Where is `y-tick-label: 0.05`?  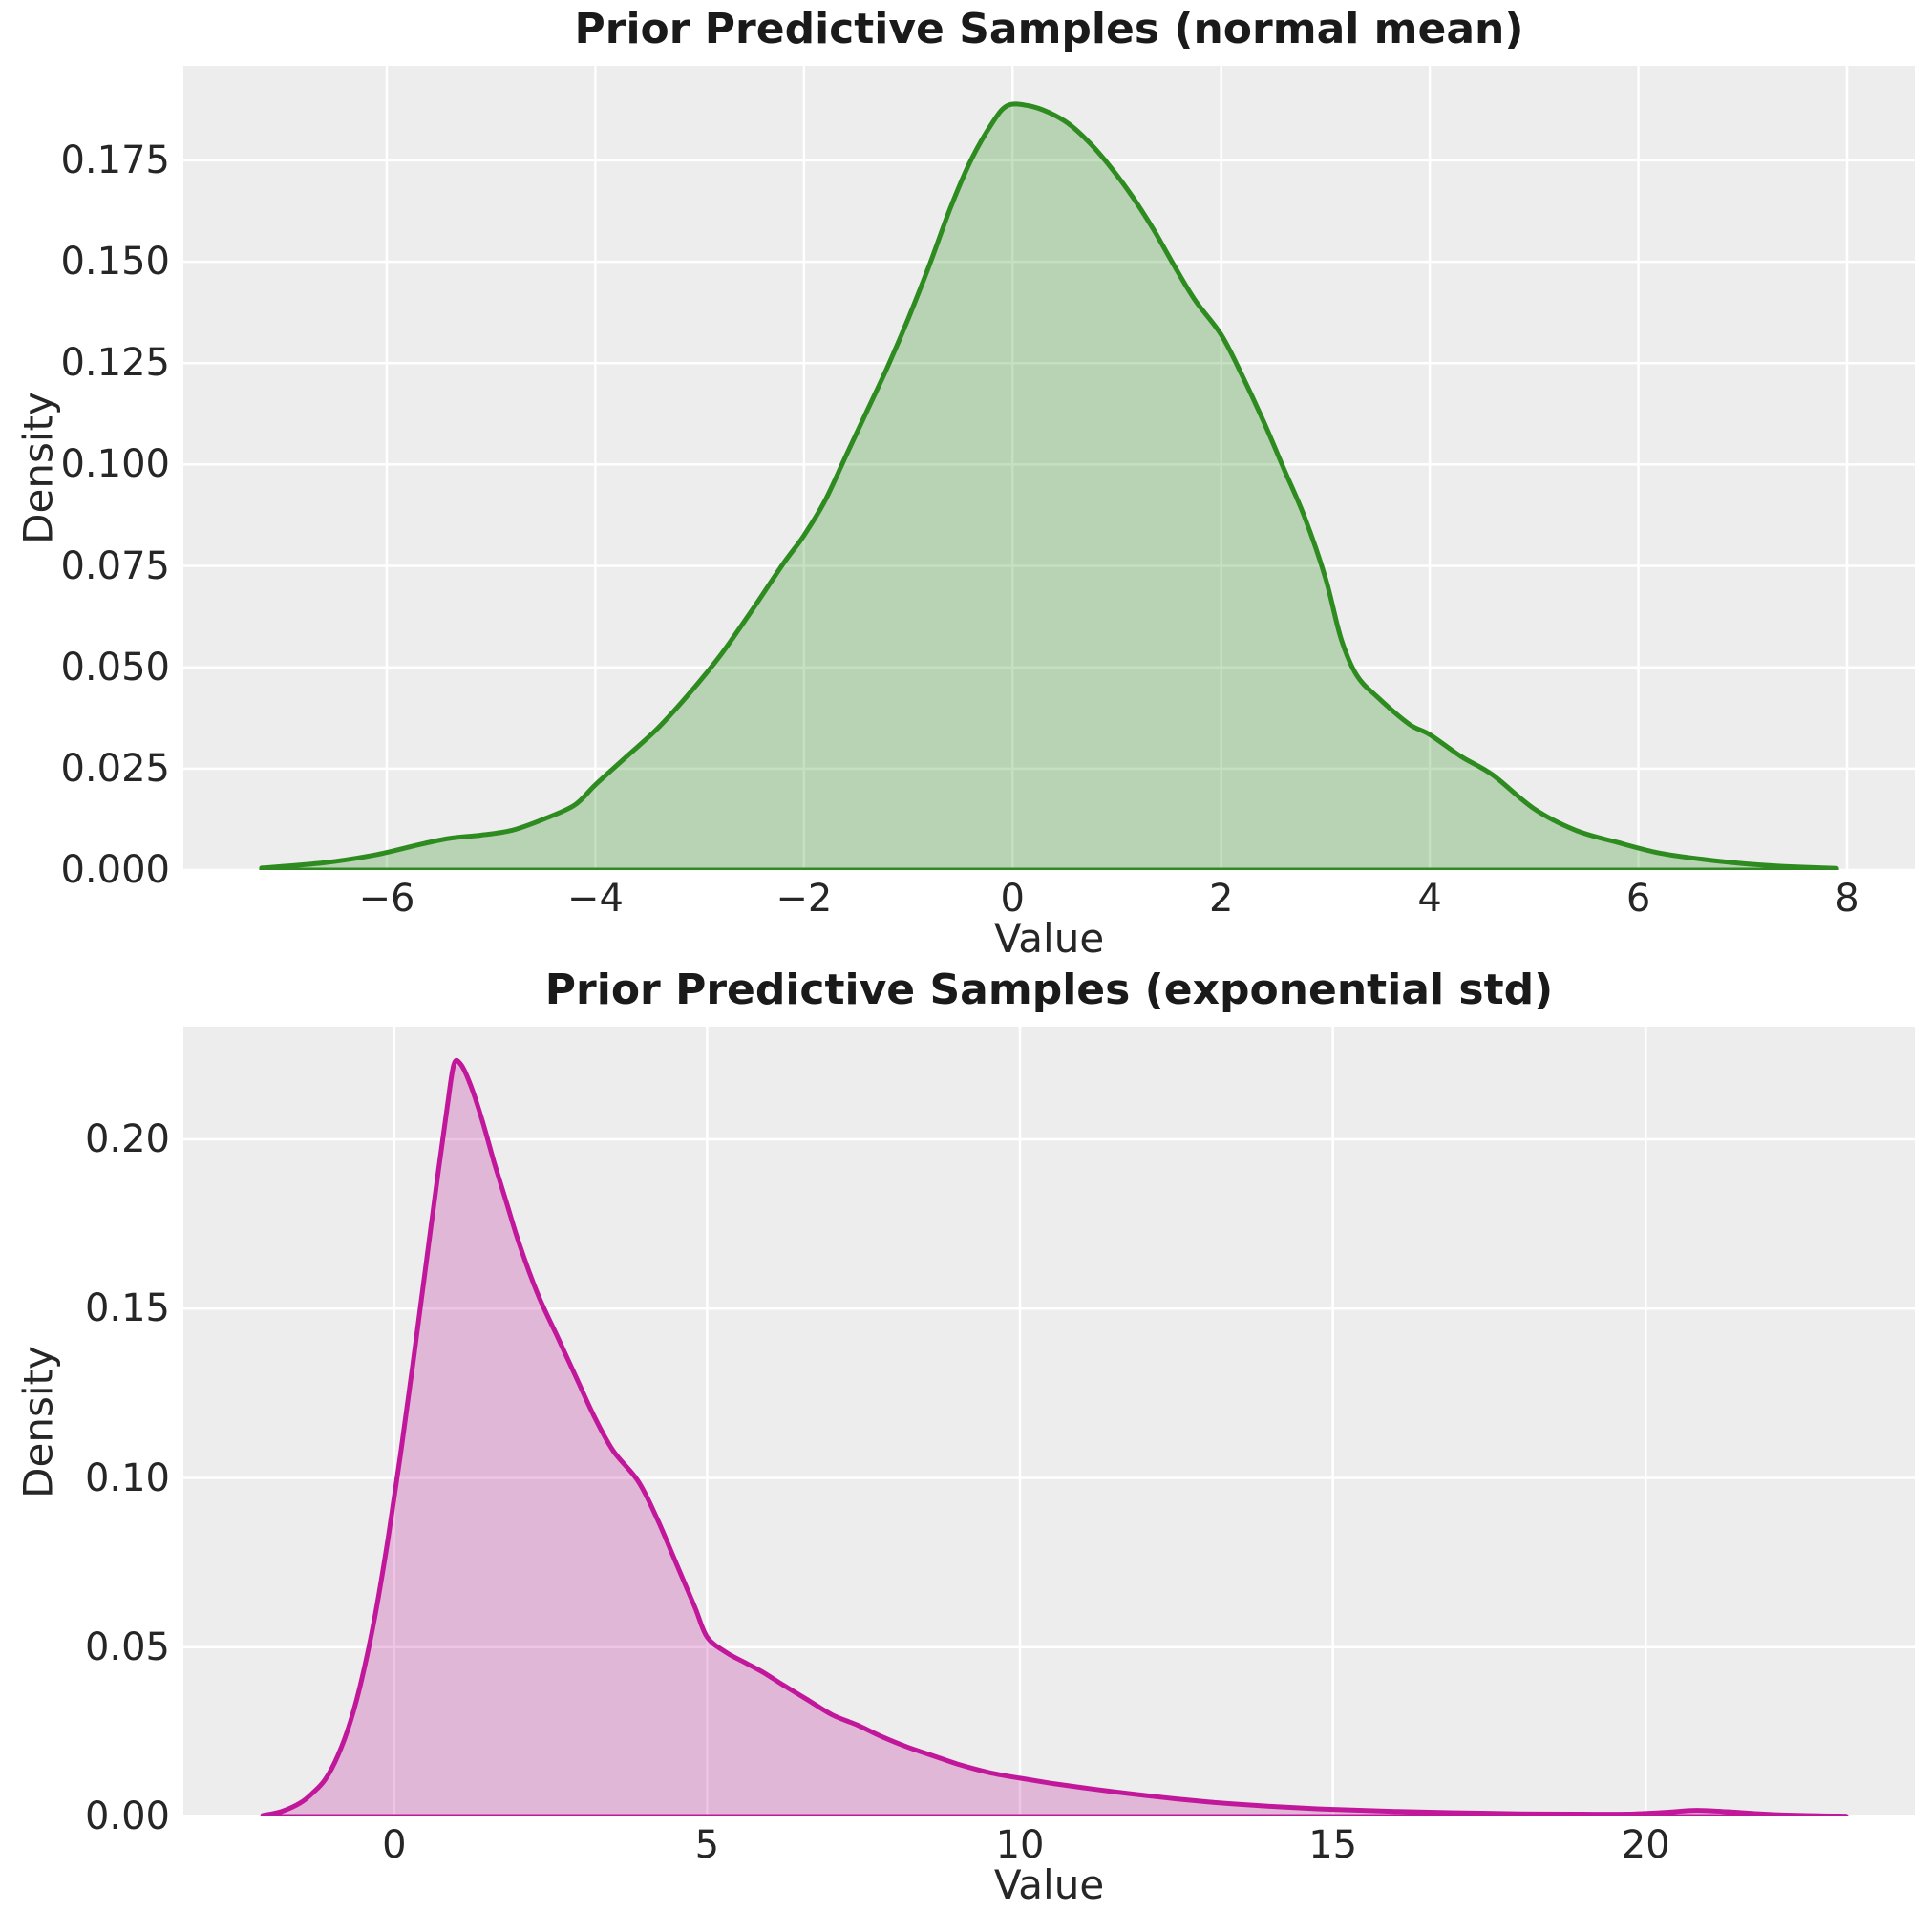
y-tick-label: 0.05 is located at coordinates (127, 1646).